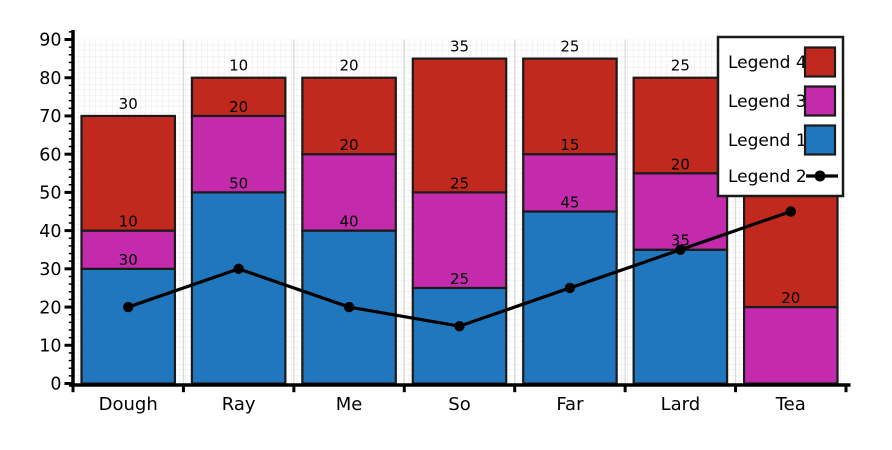 This screenshot has height=450, width=892. Describe the element at coordinates (569, 203) in the screenshot. I see `bar-value-label: 45` at that location.